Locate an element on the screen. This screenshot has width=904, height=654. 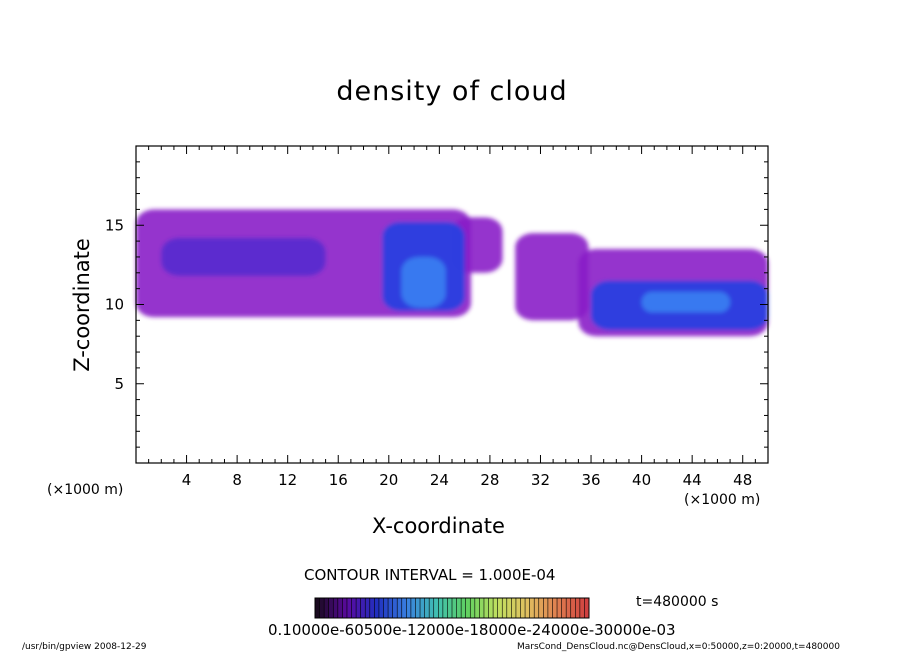
contour-interval: CONTOUR INTERVAL = 1.000E-04 is located at coordinates (430, 575).